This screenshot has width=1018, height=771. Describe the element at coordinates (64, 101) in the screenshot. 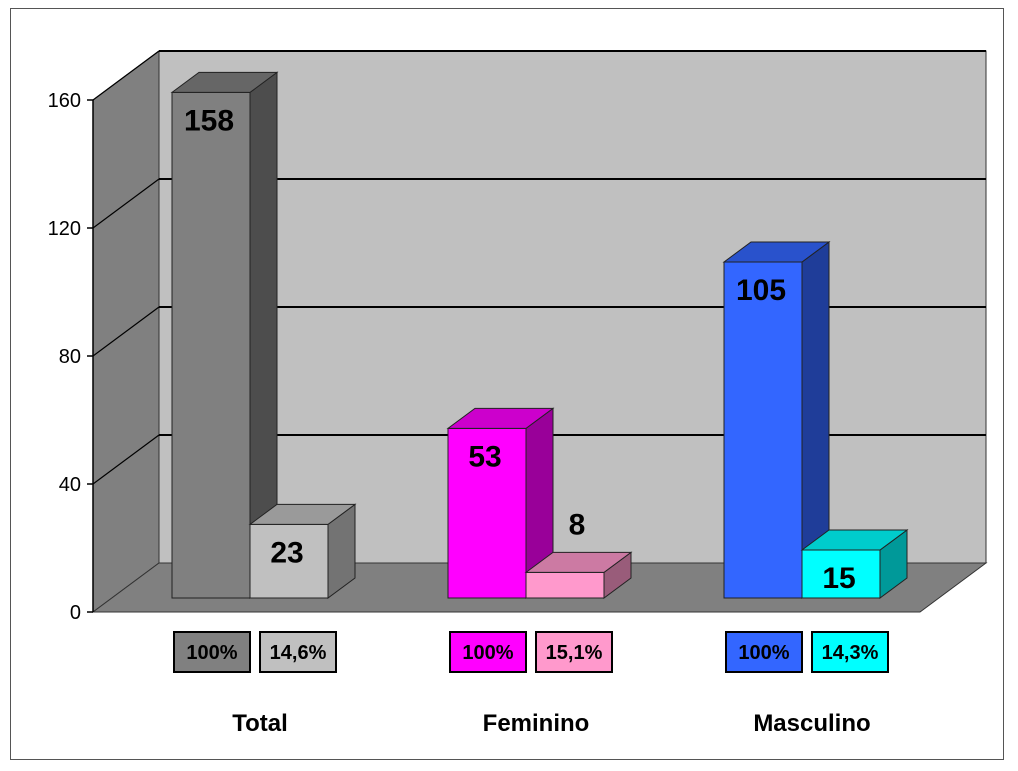

I see `y-tick-label: 160` at that location.